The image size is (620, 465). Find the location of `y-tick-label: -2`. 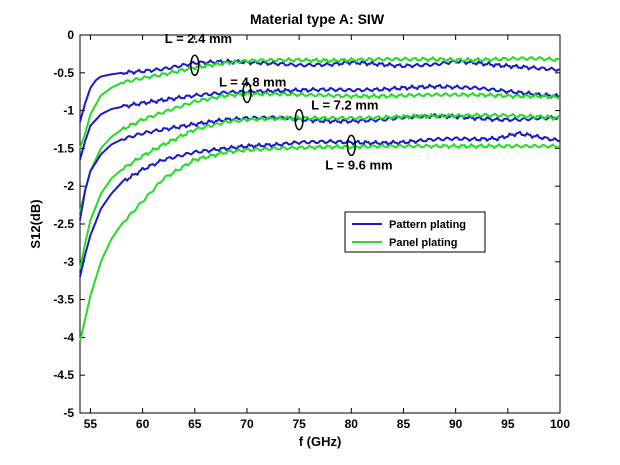

y-tick-label: -2 is located at coordinates (68, 186).